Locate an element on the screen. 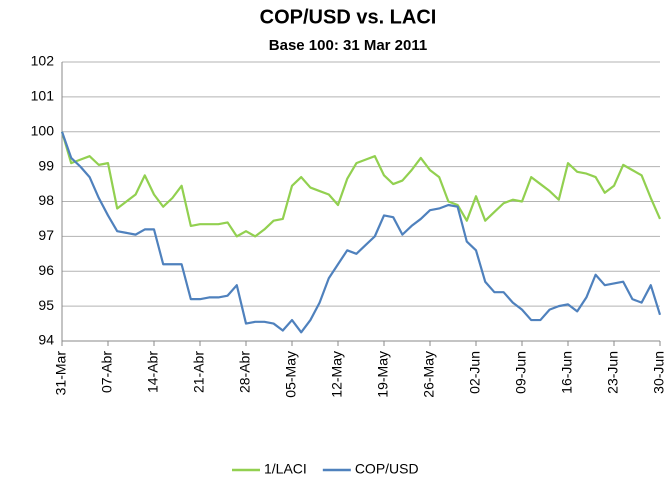  chart-title: COP/USD vs. LACI is located at coordinates (348, 17).